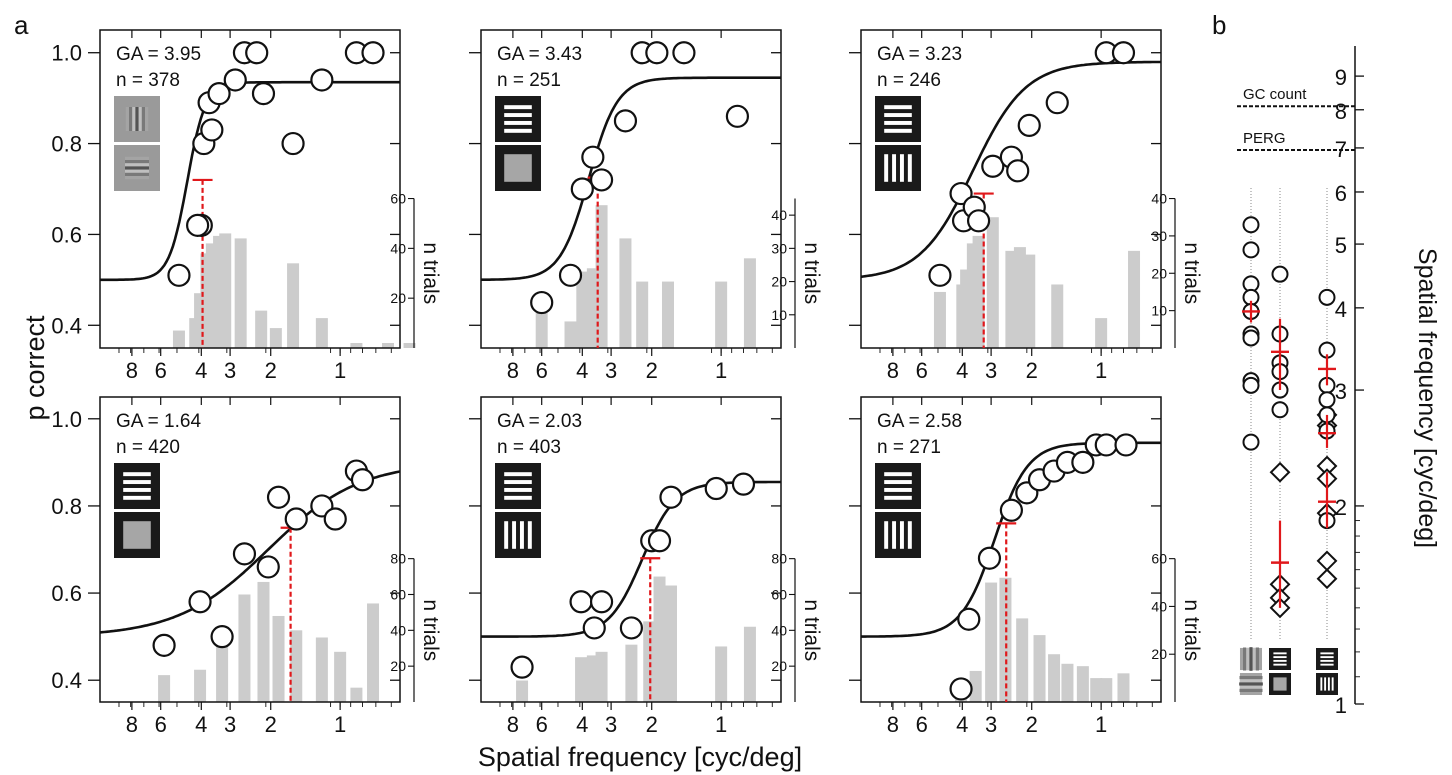 This screenshot has width=1452, height=775. I want to click on n-trials-tick-label: 30, so click(1159, 236).